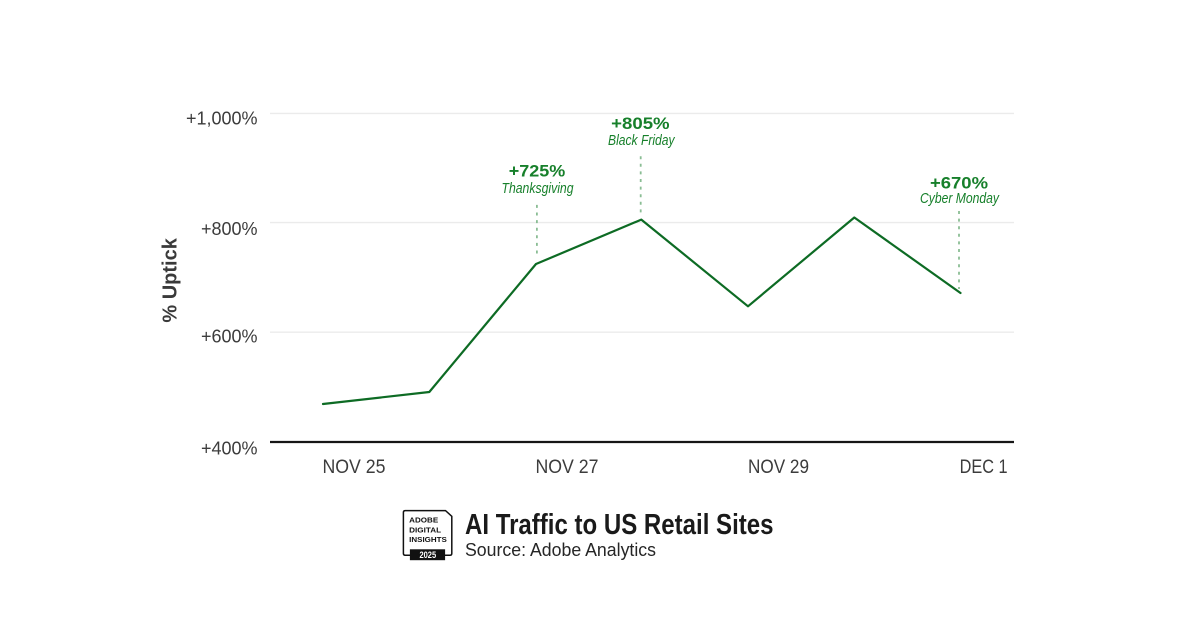 The width and height of the screenshot is (1200, 630). I want to click on svg-text: 2025, so click(427, 555).